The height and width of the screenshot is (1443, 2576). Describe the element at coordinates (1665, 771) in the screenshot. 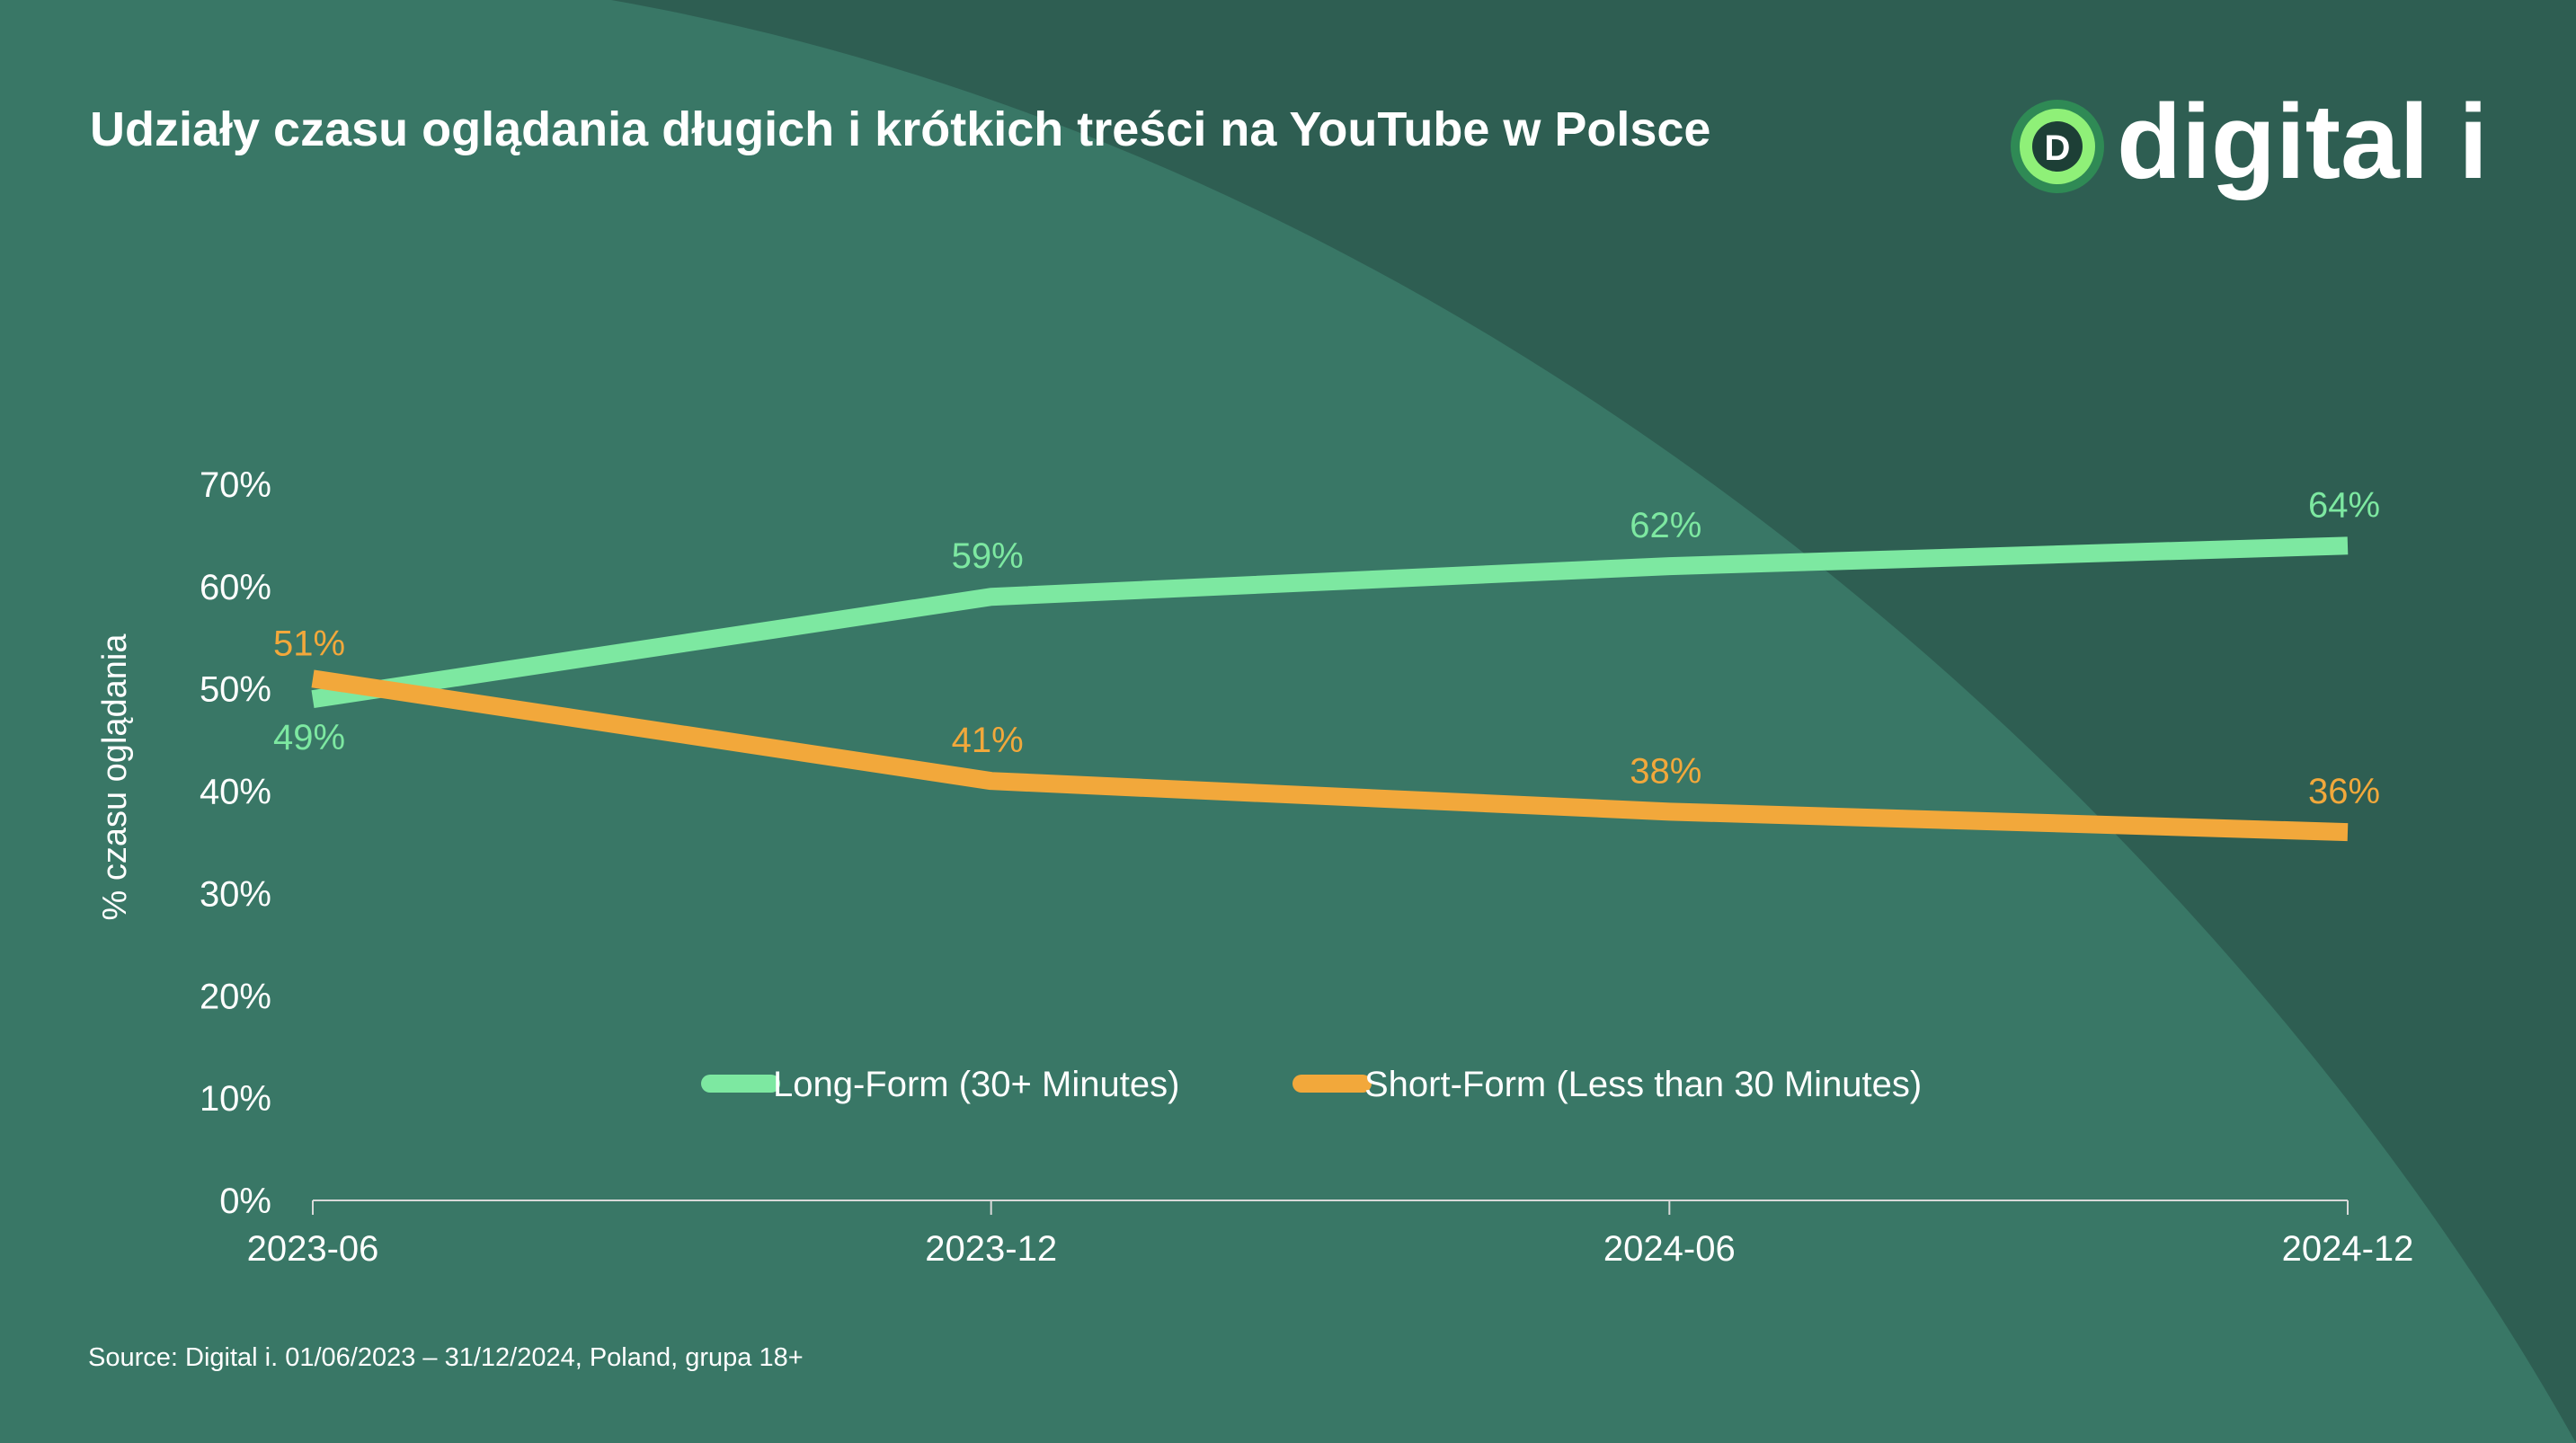

I see `data-label: 38%` at that location.